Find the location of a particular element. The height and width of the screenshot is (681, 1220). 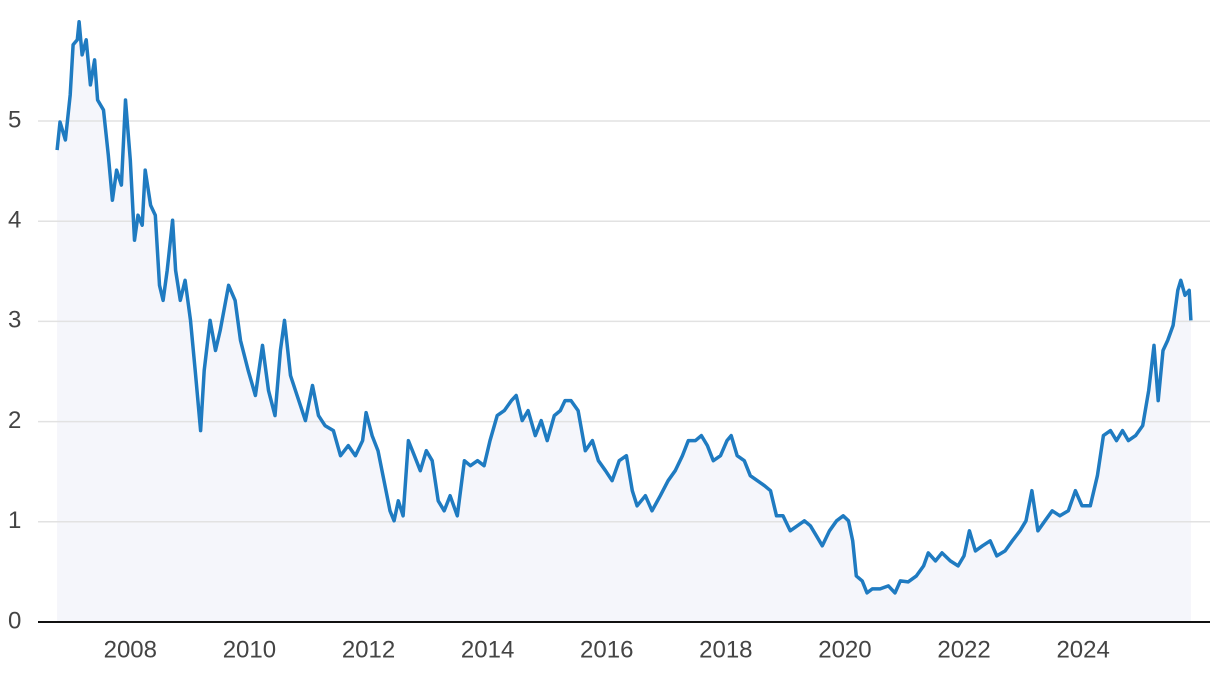

x-tick-label: 2022 is located at coordinates (963, 649).